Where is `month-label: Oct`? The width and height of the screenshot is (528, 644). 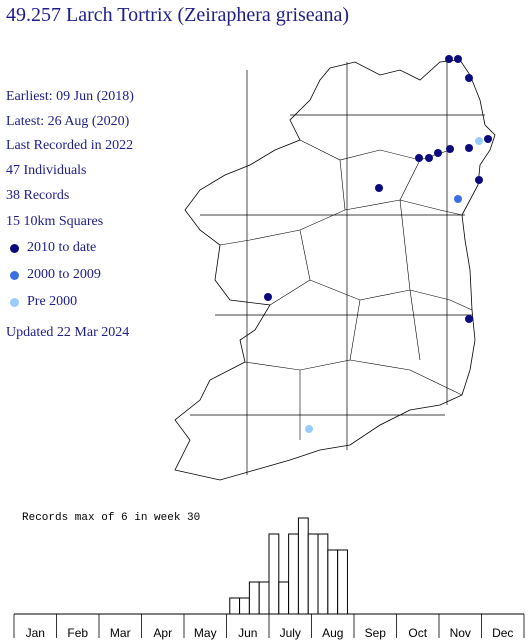
month-label: Oct is located at coordinates (417, 633).